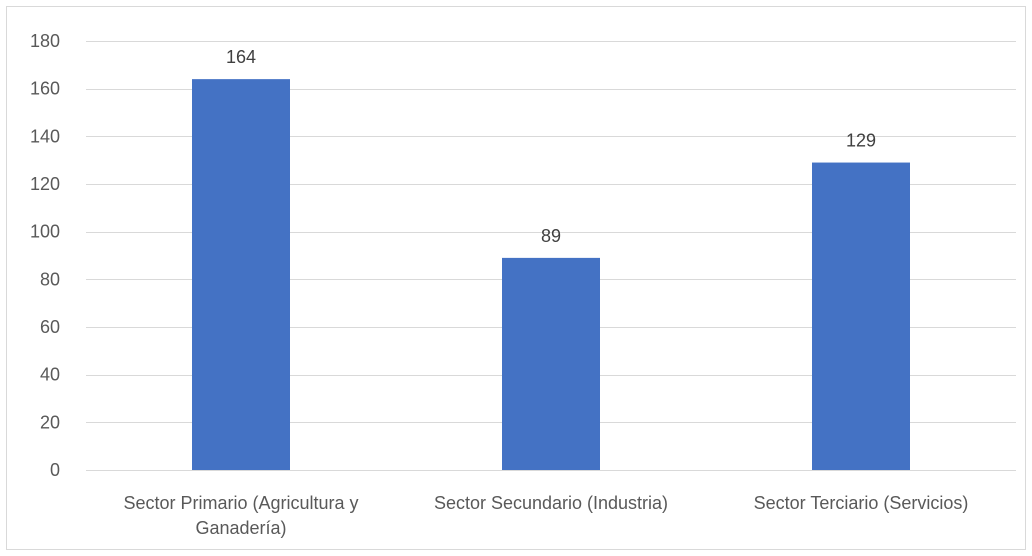  What do you see at coordinates (50, 279) in the screenshot?
I see `y-tick-label: 80` at bounding box center [50, 279].